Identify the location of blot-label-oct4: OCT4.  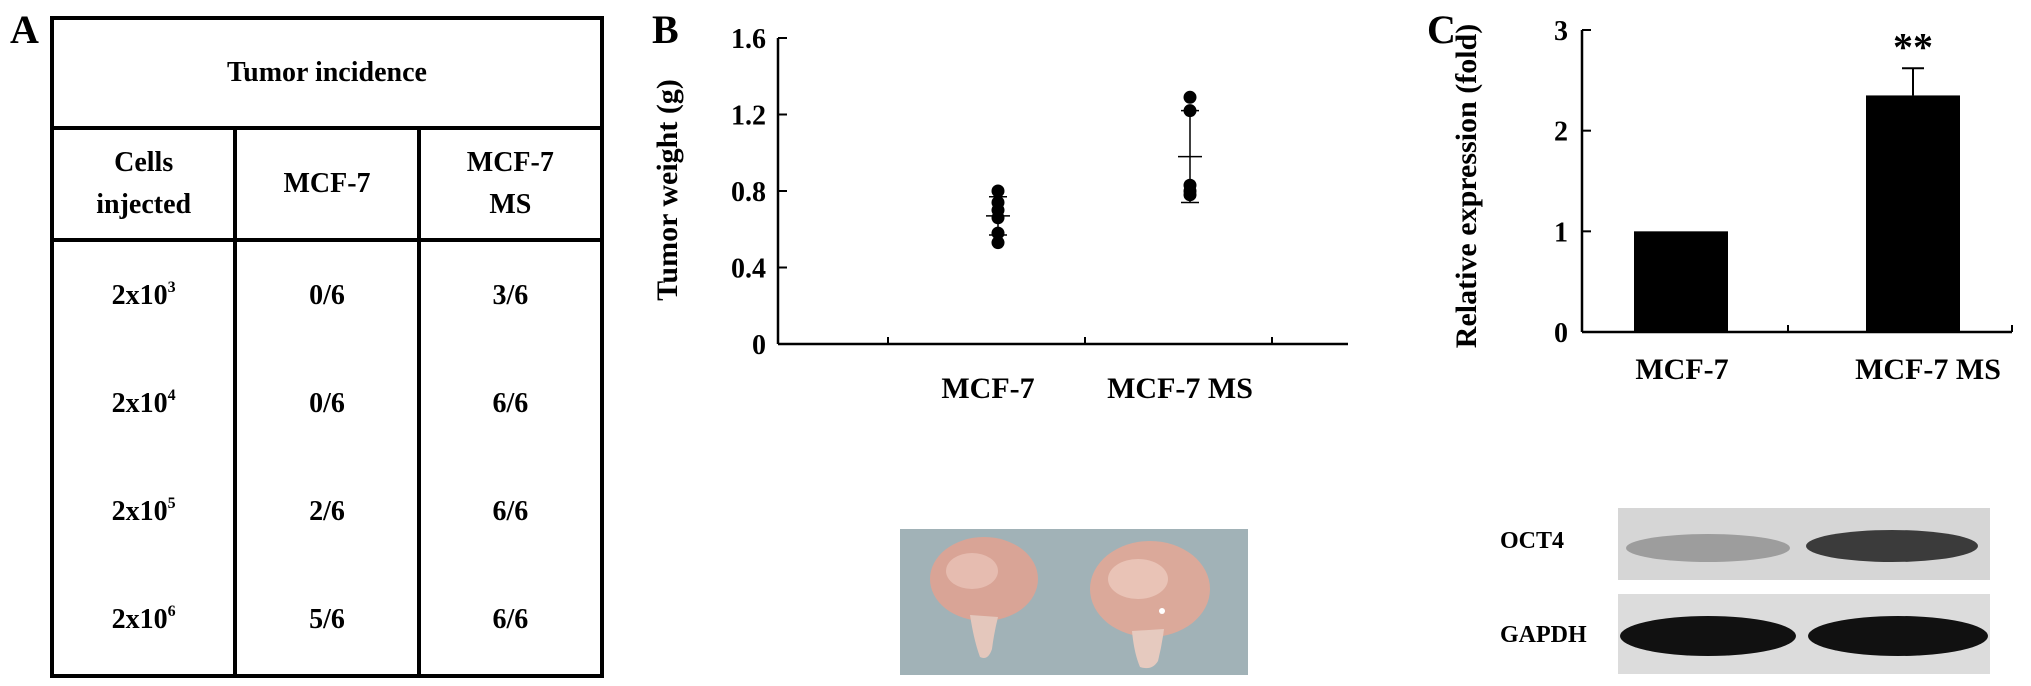
(1532, 541).